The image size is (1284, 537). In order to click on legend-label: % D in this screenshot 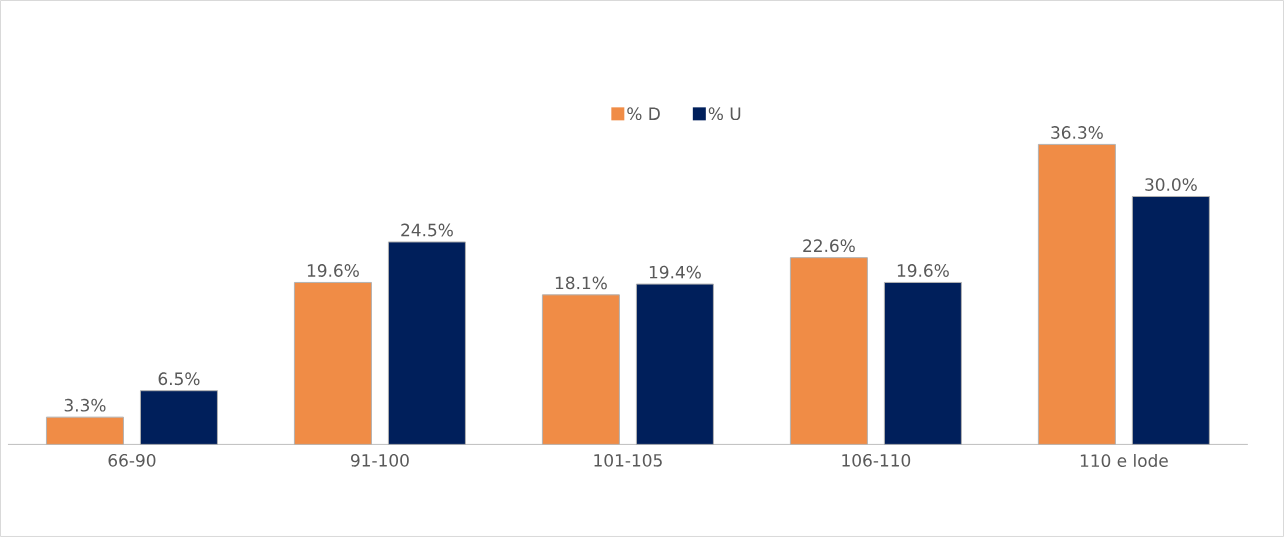, I will do `click(643, 114)`.